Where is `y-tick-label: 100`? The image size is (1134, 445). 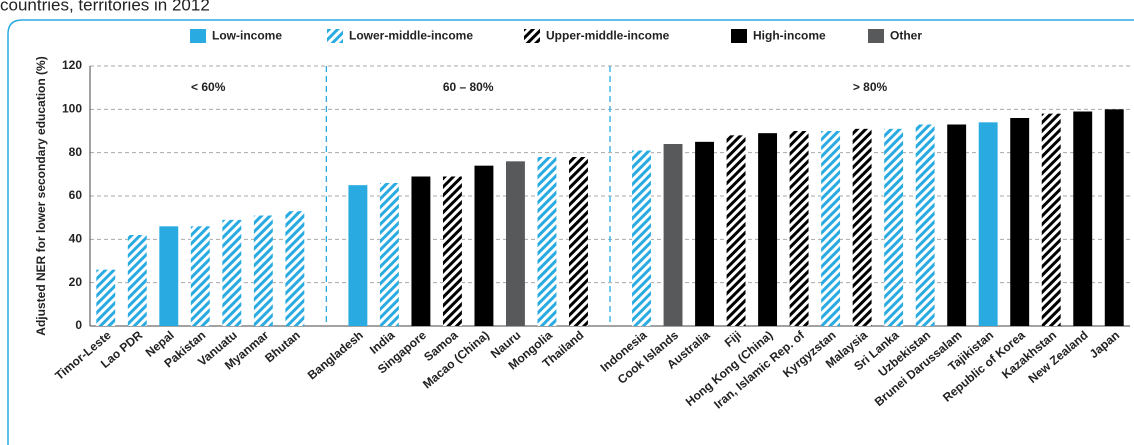 y-tick-label: 100 is located at coordinates (72, 109).